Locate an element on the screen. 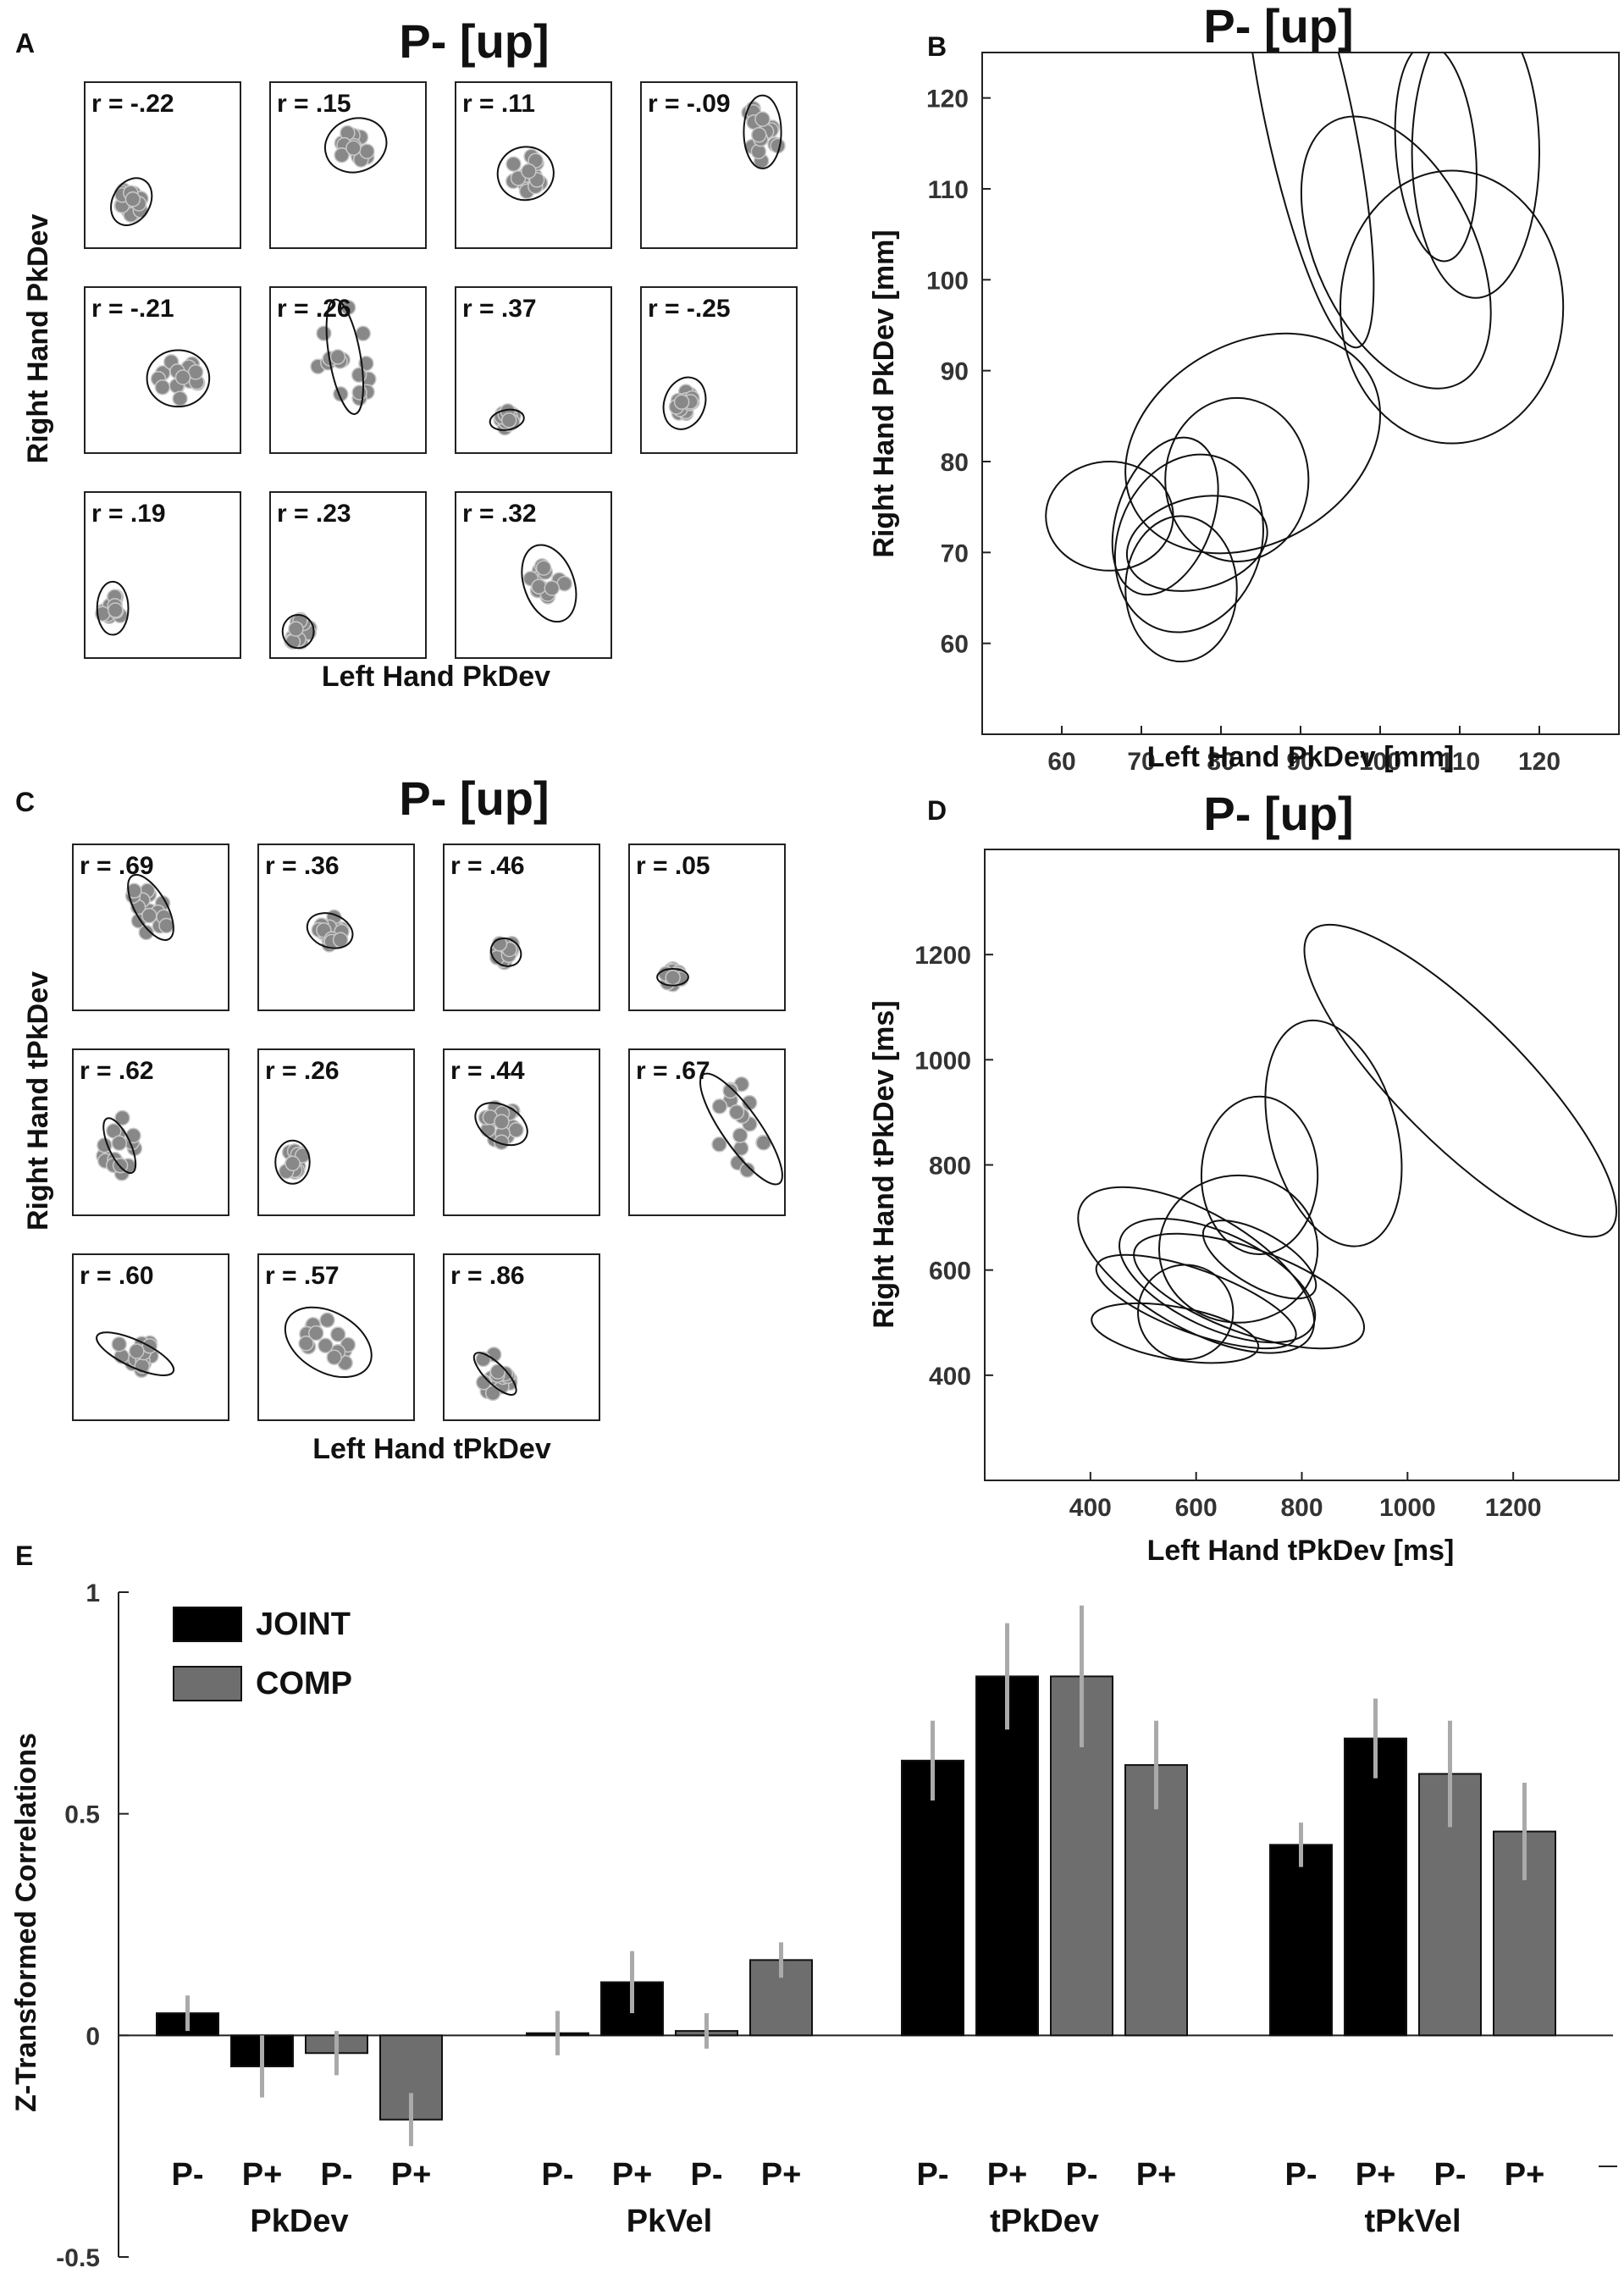 This screenshot has width=1624, height=2279. a-correlation-label: r = .15 is located at coordinates (314, 104).